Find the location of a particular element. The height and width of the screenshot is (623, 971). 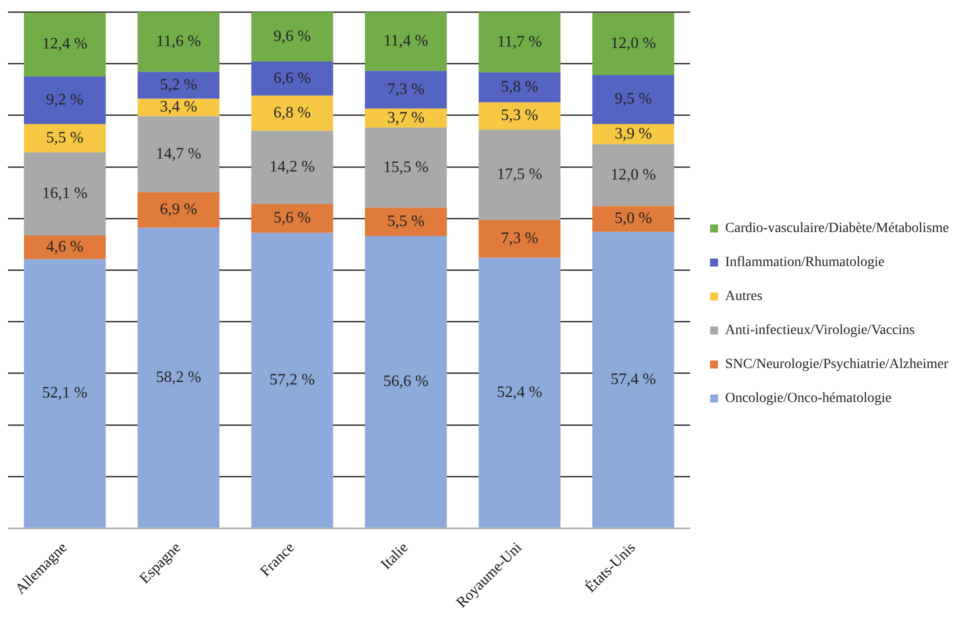

data-label: 56,6 % is located at coordinates (406, 381).